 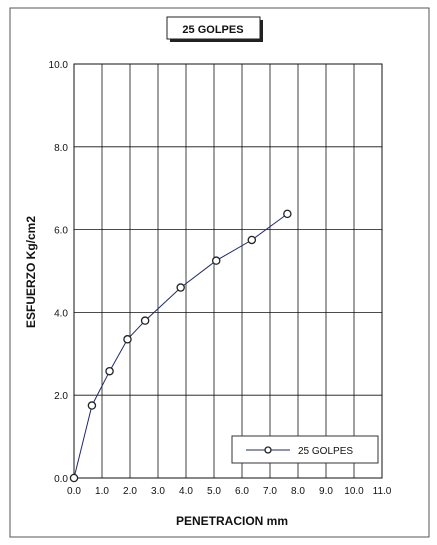 What do you see at coordinates (61, 231) in the screenshot?
I see `y-tick-label: 6.0` at bounding box center [61, 231].